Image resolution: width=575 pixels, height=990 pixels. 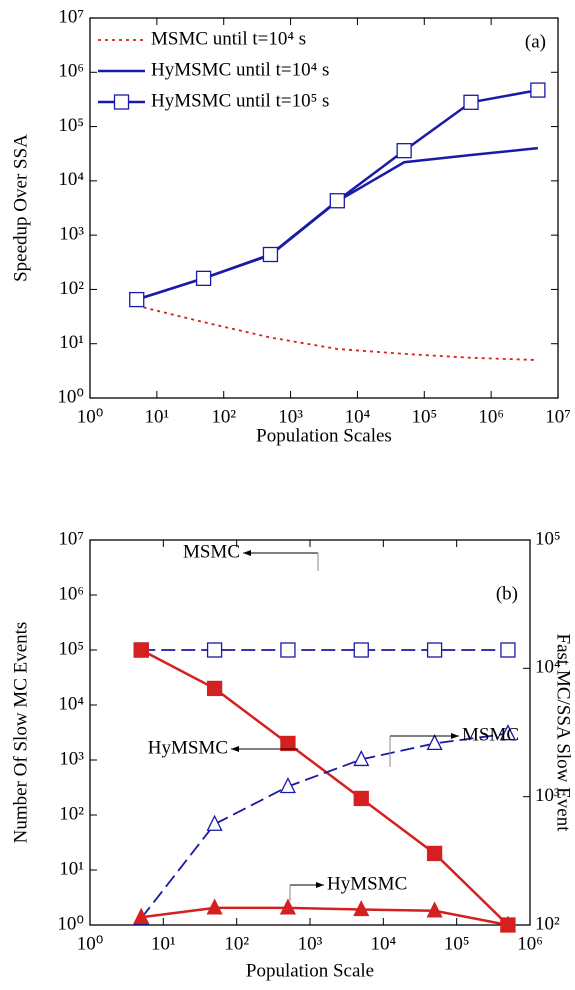 I want to click on legend-label: MSMC until t=10⁴ s, so click(x=228, y=38).